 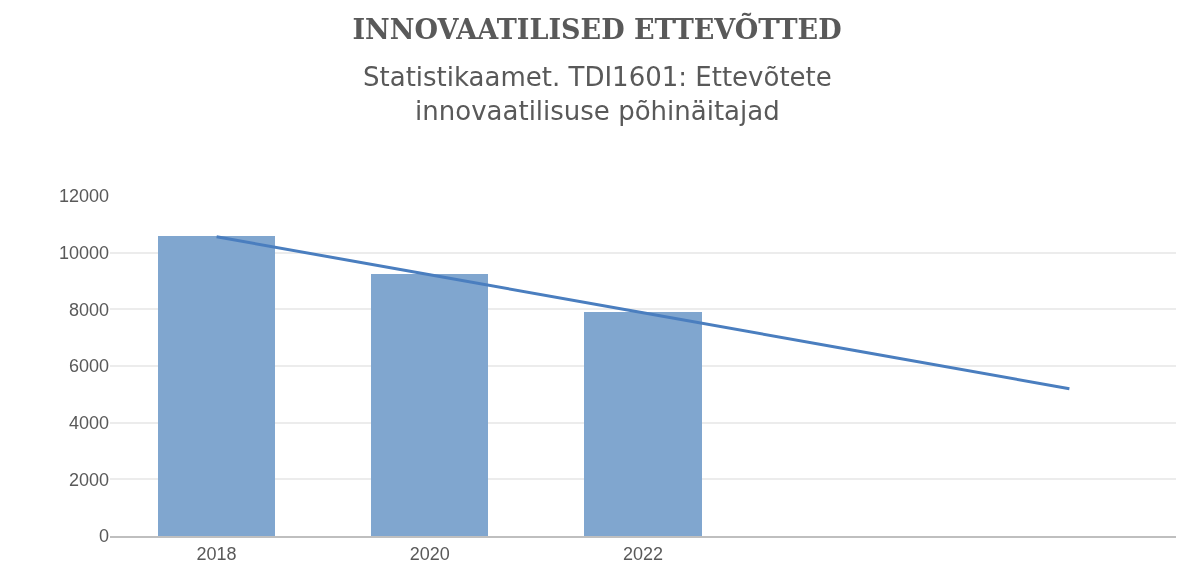 What do you see at coordinates (103, 536) in the screenshot?
I see `y-tick-label: 0` at bounding box center [103, 536].